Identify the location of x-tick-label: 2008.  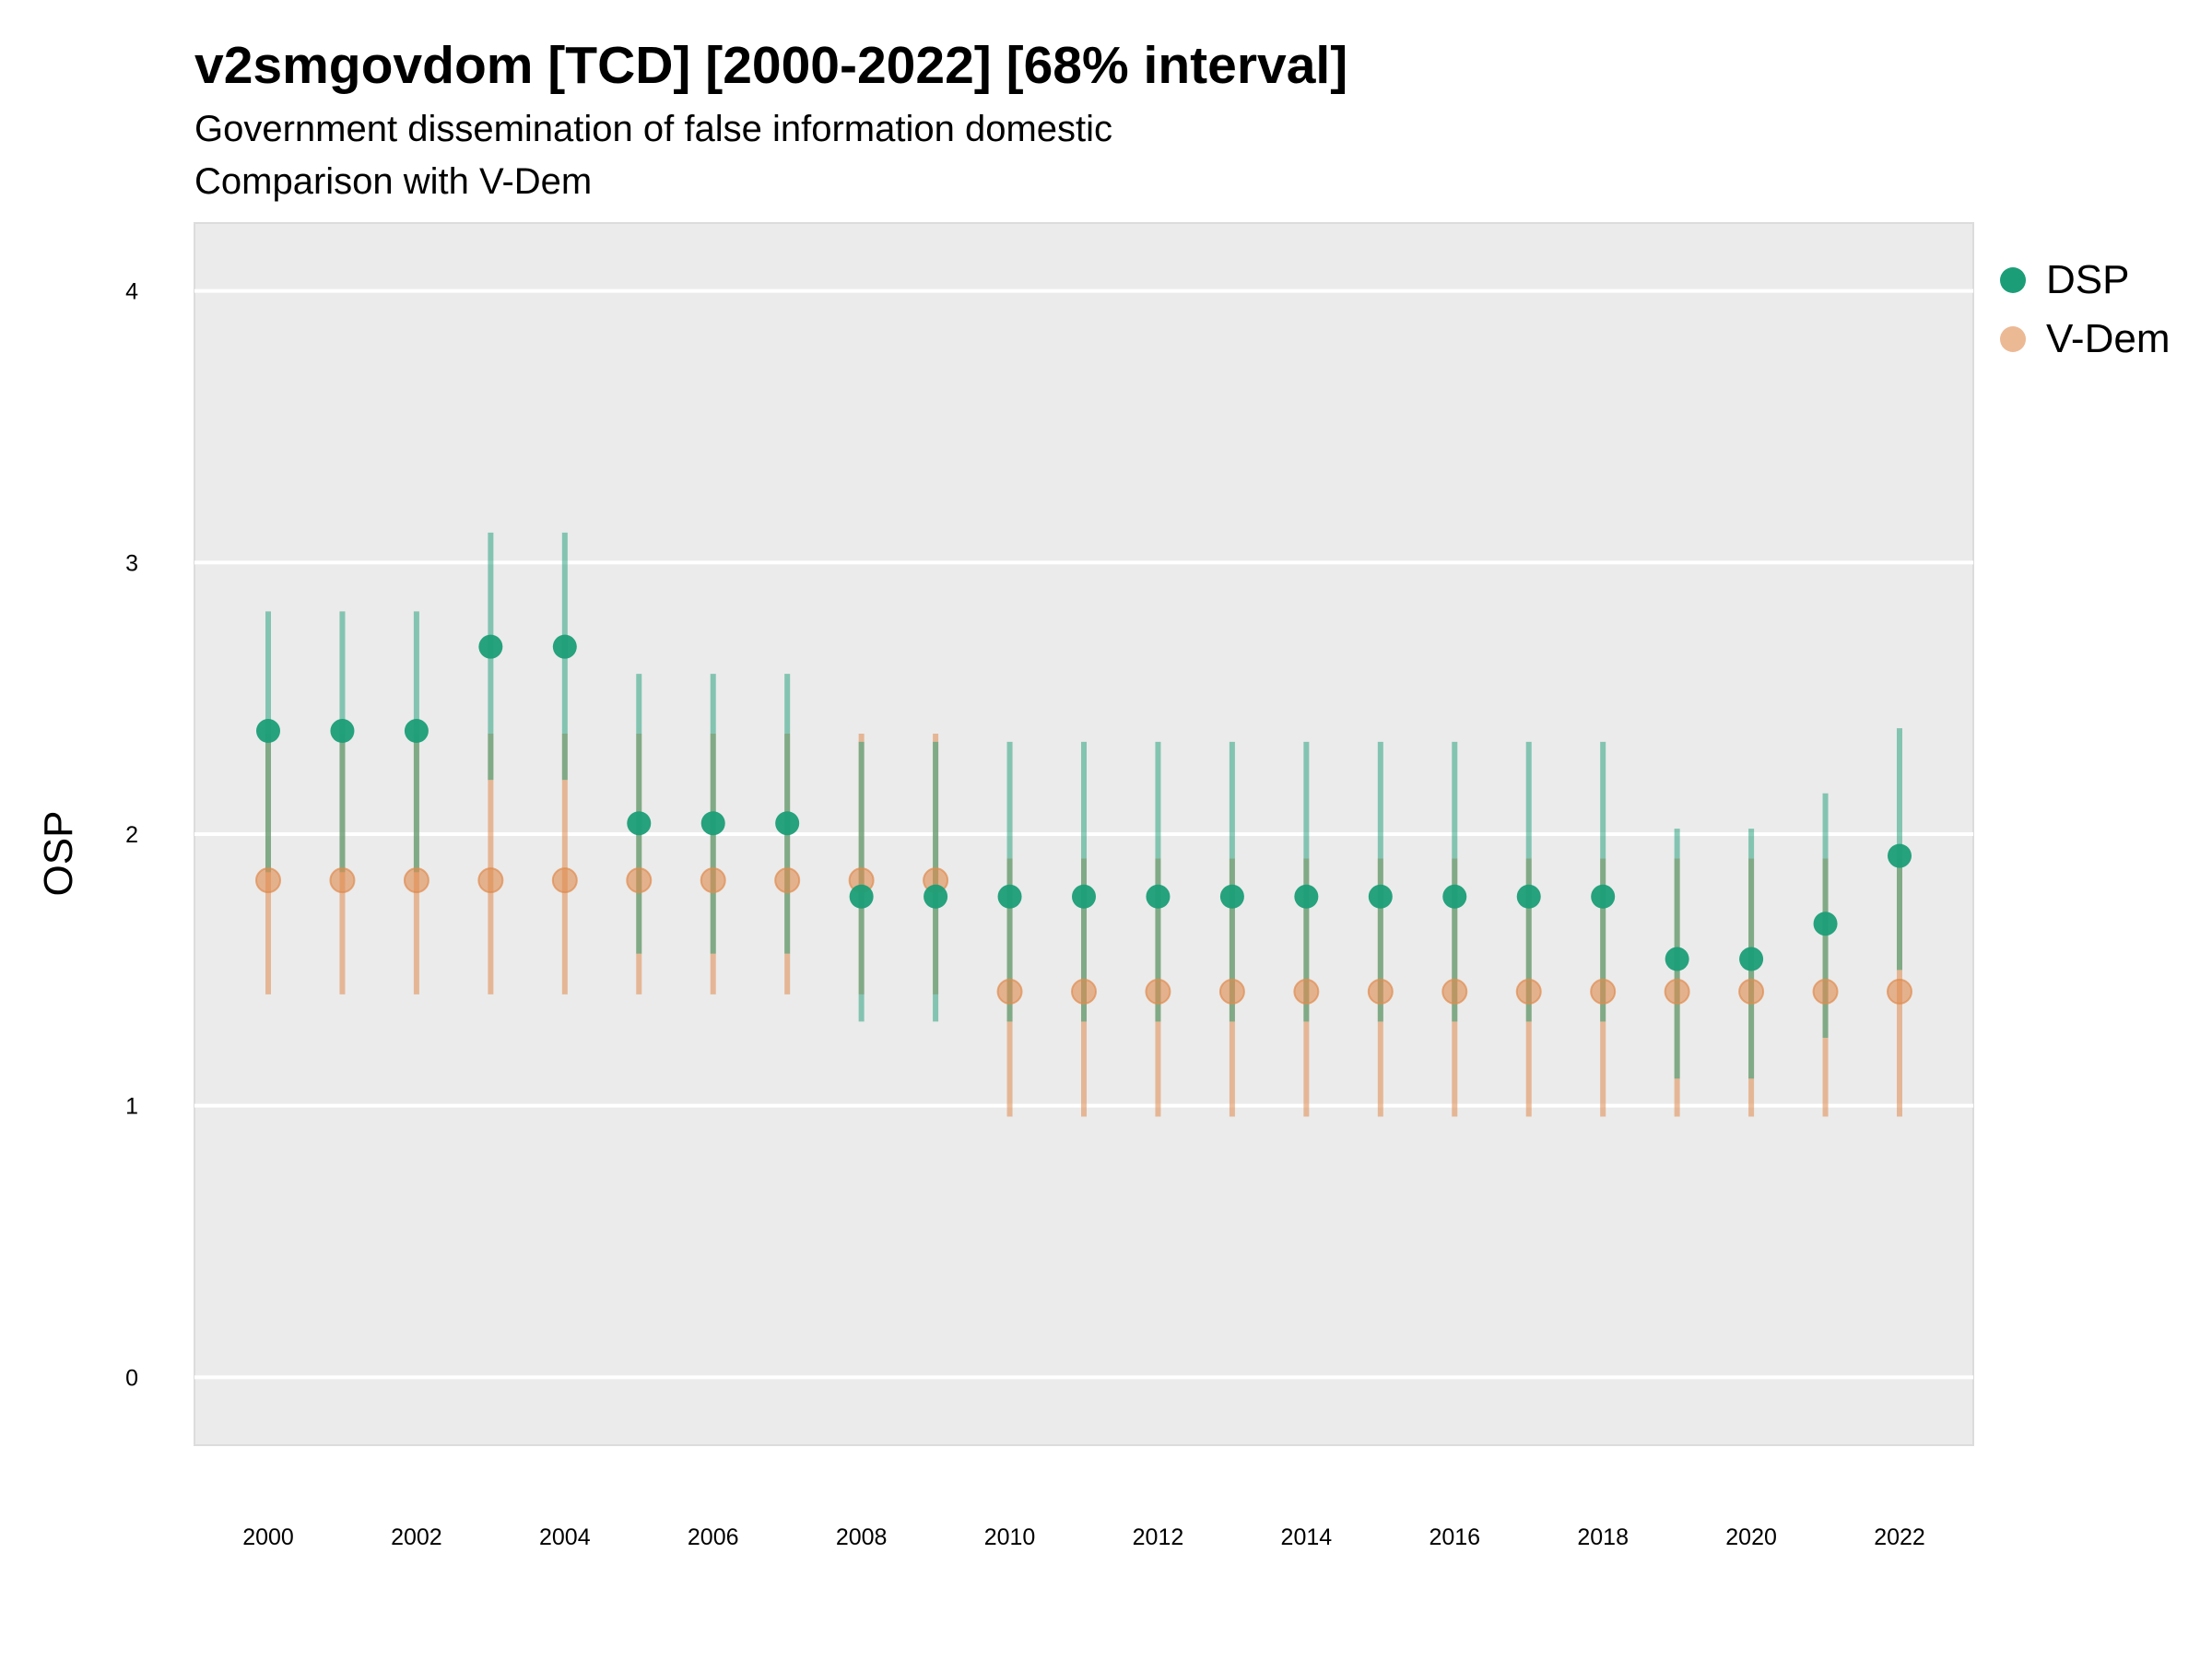
(862, 1537).